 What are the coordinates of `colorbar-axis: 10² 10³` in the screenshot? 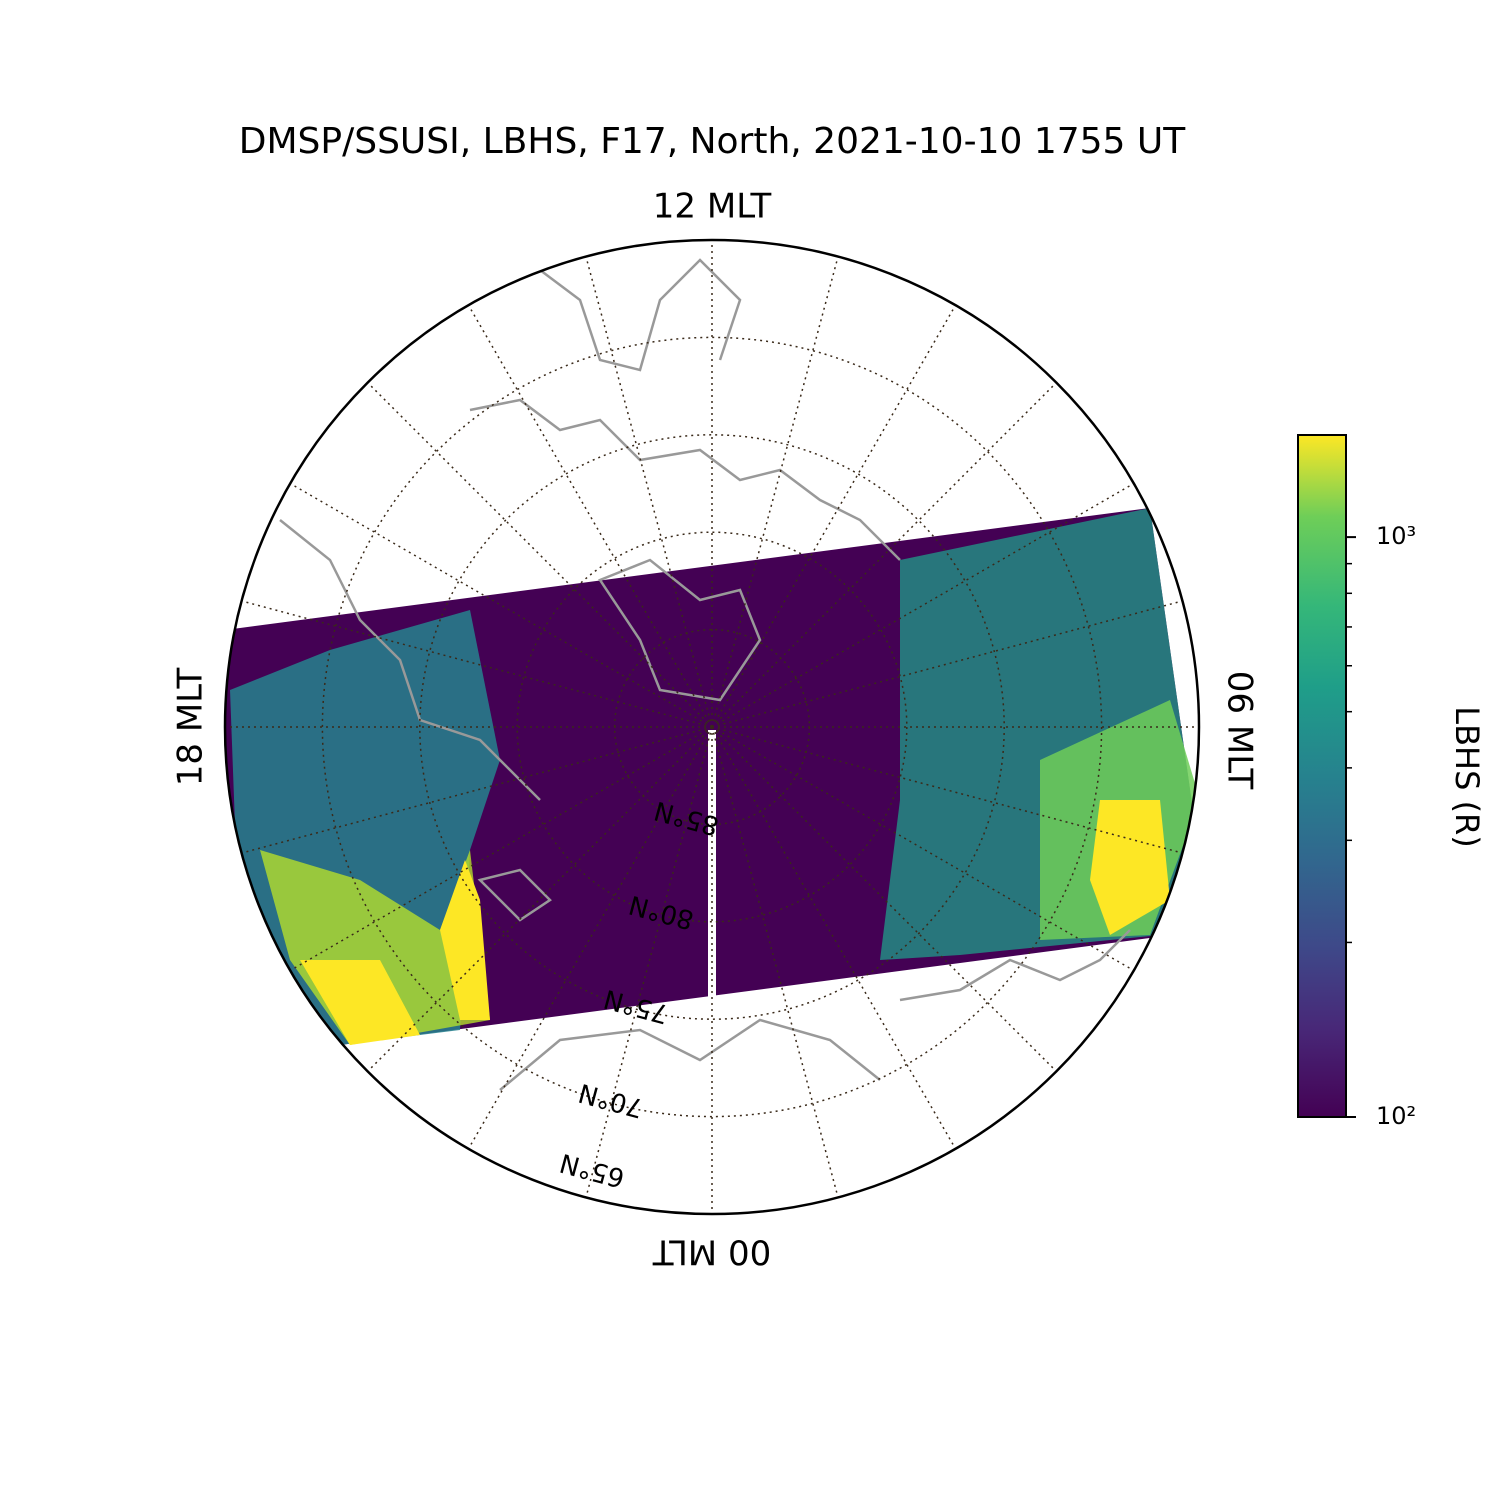 It's located at (1381, 826).